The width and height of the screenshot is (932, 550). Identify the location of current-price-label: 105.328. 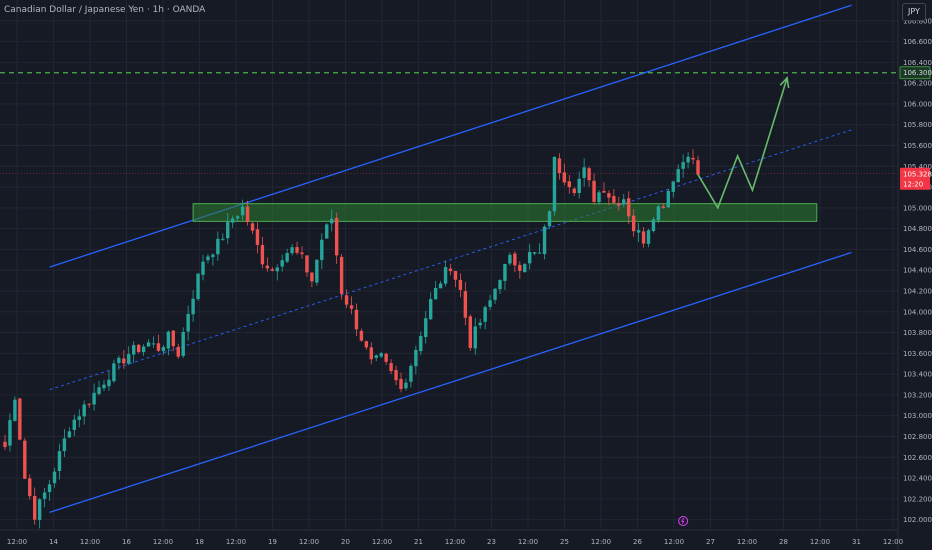
(917, 174).